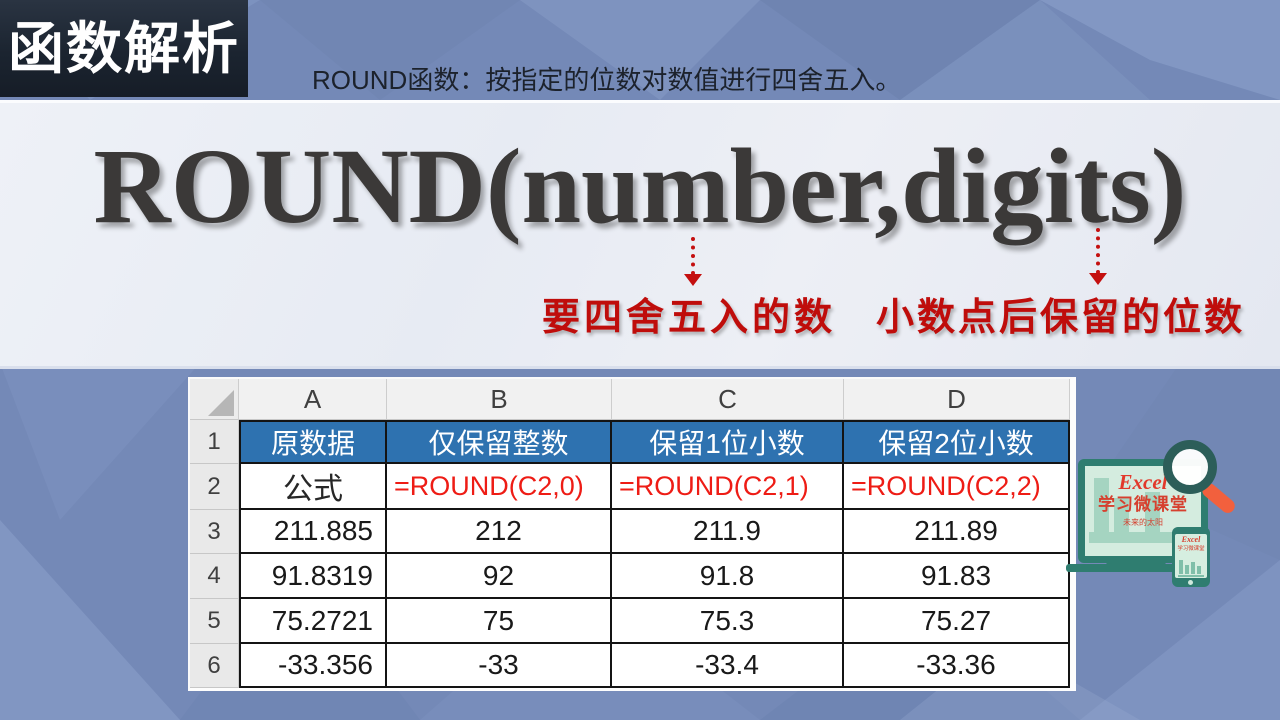  I want to click on row-header-6: 6, so click(214, 666).